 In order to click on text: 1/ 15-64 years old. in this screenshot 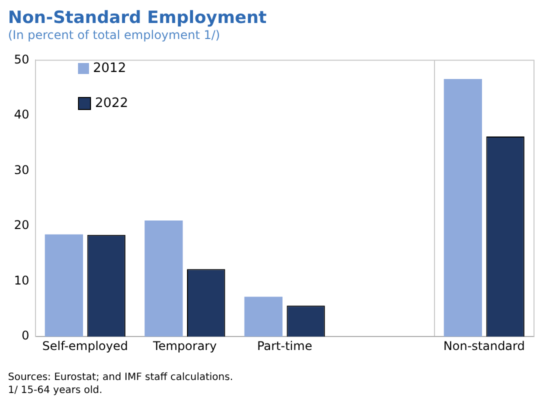, I will do `click(56, 390)`.